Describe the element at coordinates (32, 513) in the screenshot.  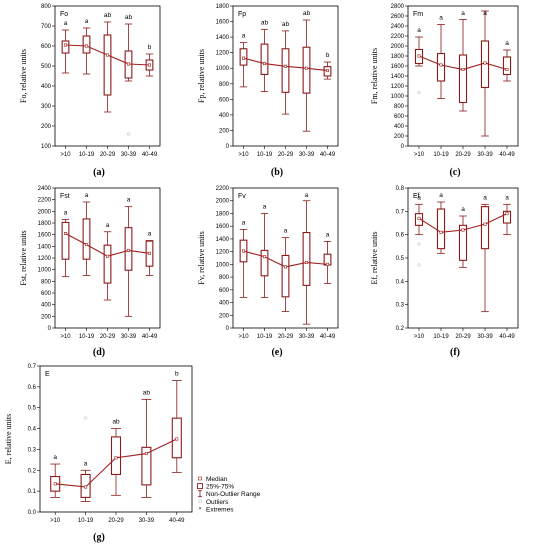
I see `y-tick-label: 0.0` at that location.